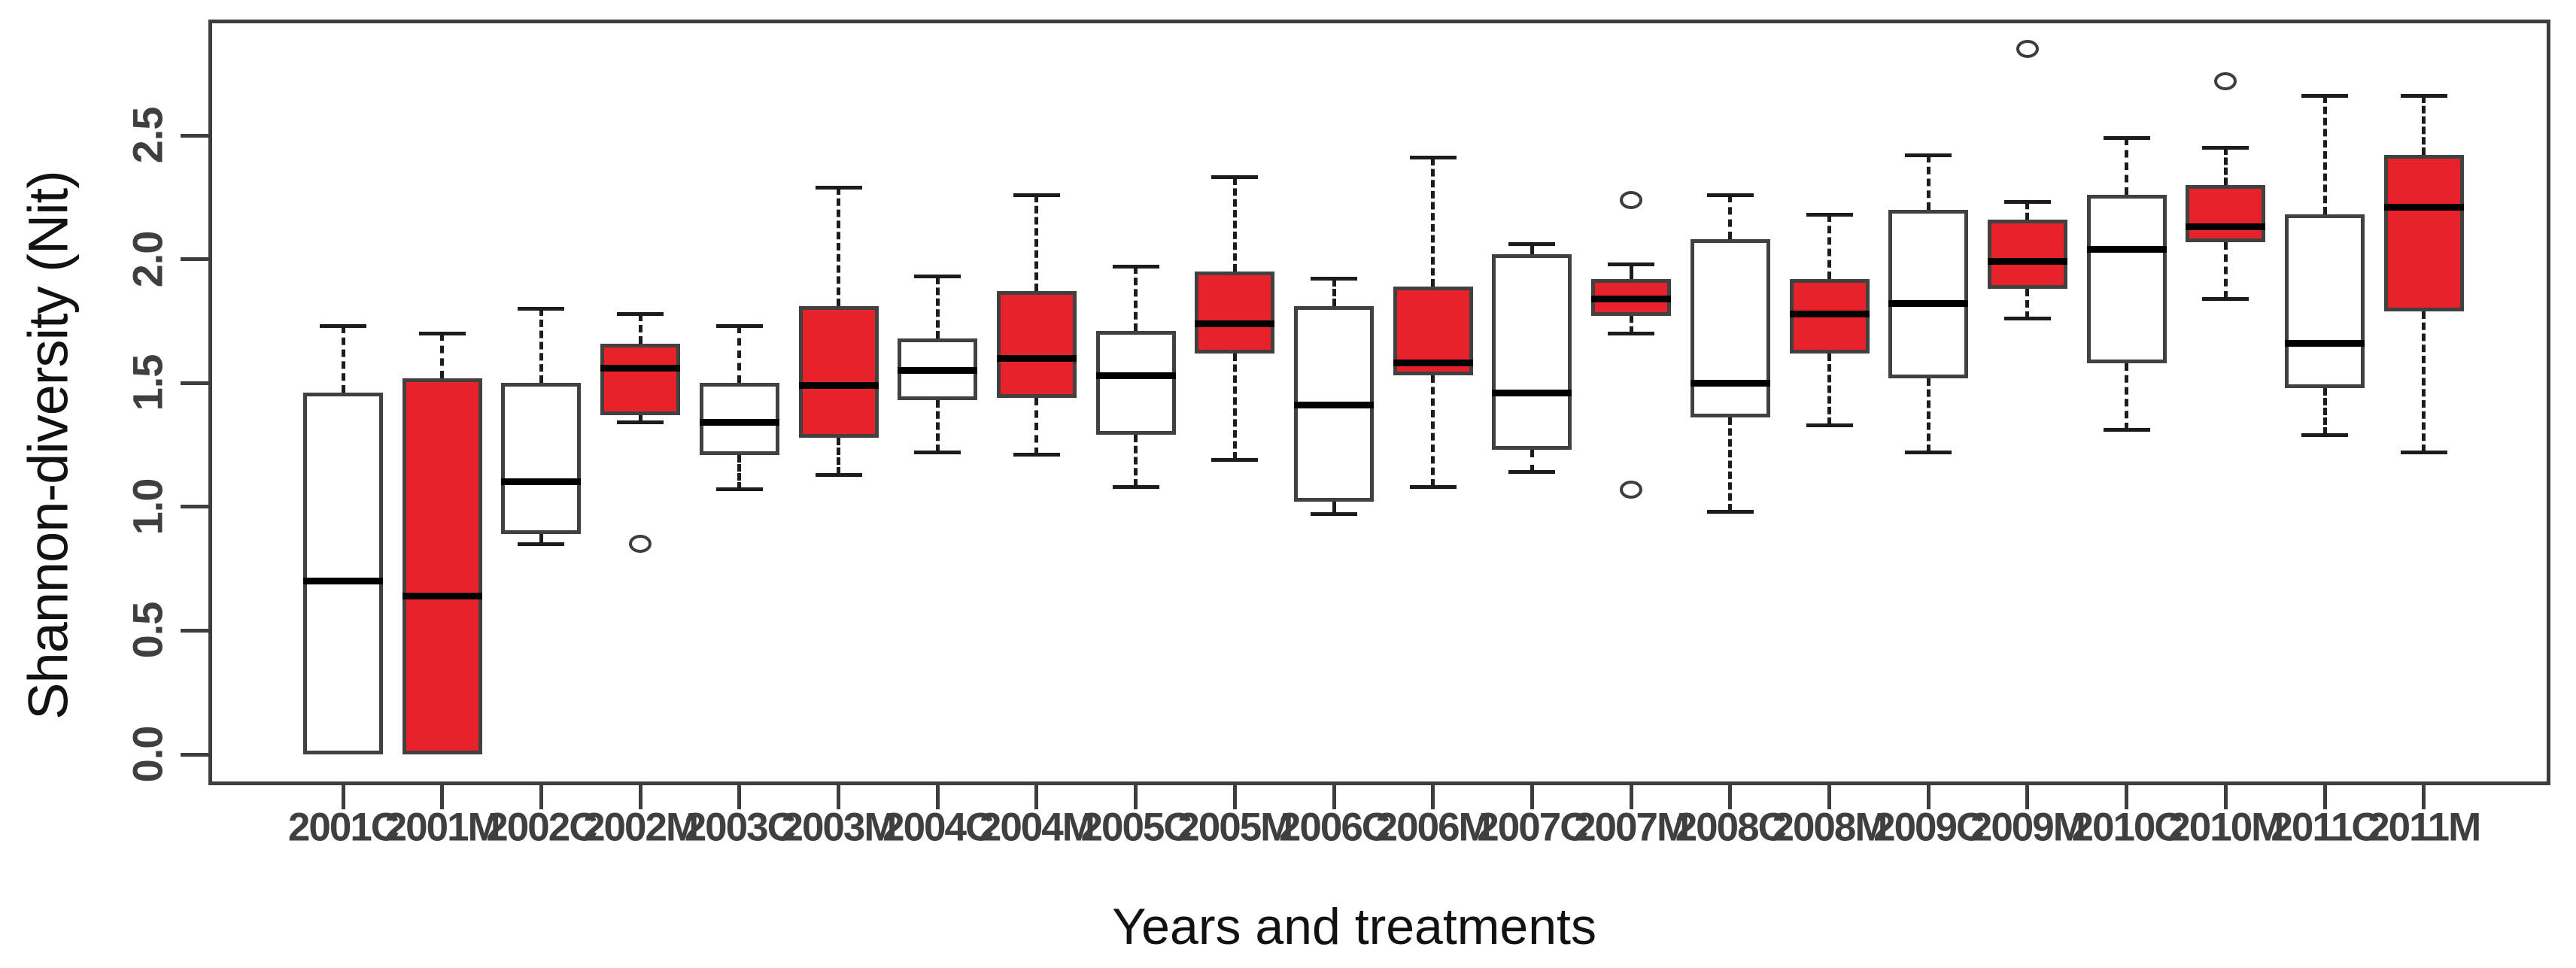 Image resolution: width=2576 pixels, height=968 pixels. Describe the element at coordinates (147, 259) in the screenshot. I see `y-axis-tick-label: 2.0` at that location.